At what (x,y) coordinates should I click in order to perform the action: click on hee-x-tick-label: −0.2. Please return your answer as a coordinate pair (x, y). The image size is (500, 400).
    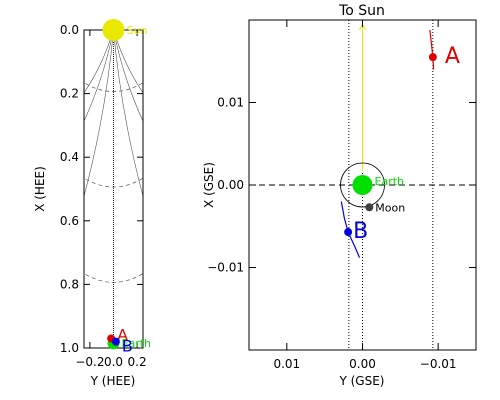
    Looking at the image, I should click on (89, 362).